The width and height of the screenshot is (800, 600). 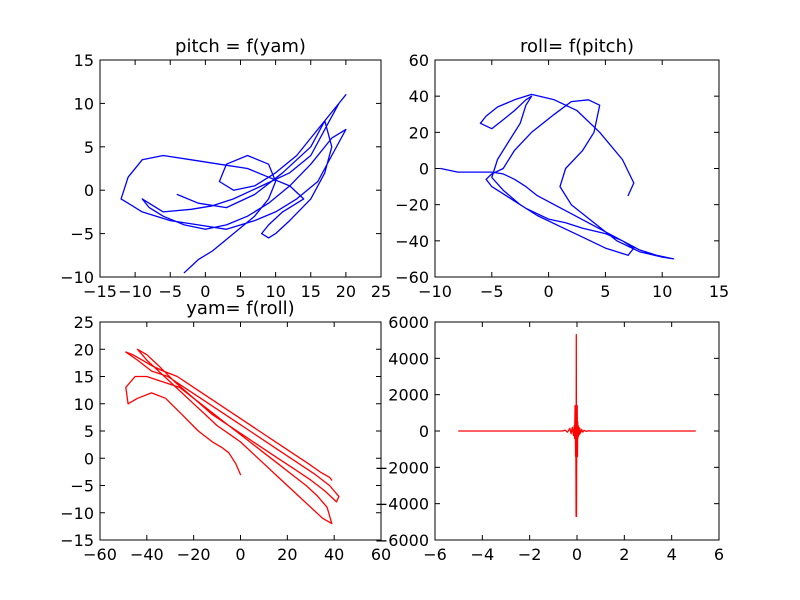 What do you see at coordinates (334, 554) in the screenshot?
I see `yaw-vs-roll-xtick-label: 40` at bounding box center [334, 554].